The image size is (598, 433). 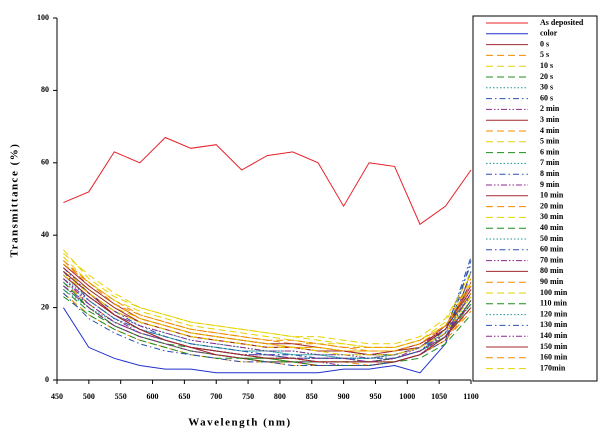 I want to click on x-tick-label: 650, so click(x=184, y=396).